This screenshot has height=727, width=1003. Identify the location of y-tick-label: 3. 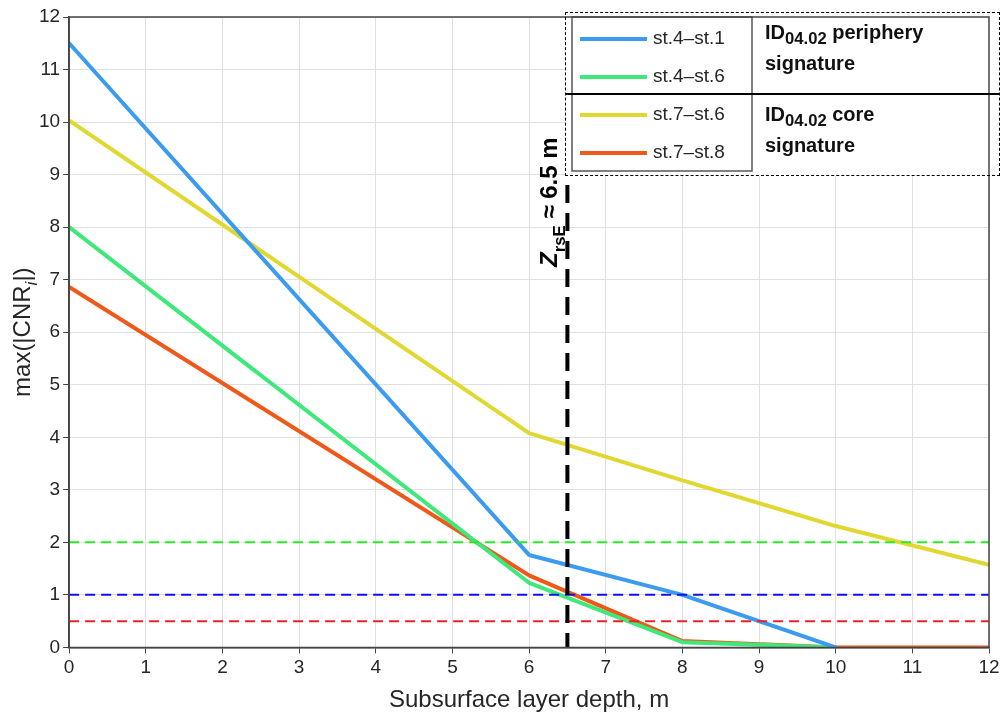
(55, 489).